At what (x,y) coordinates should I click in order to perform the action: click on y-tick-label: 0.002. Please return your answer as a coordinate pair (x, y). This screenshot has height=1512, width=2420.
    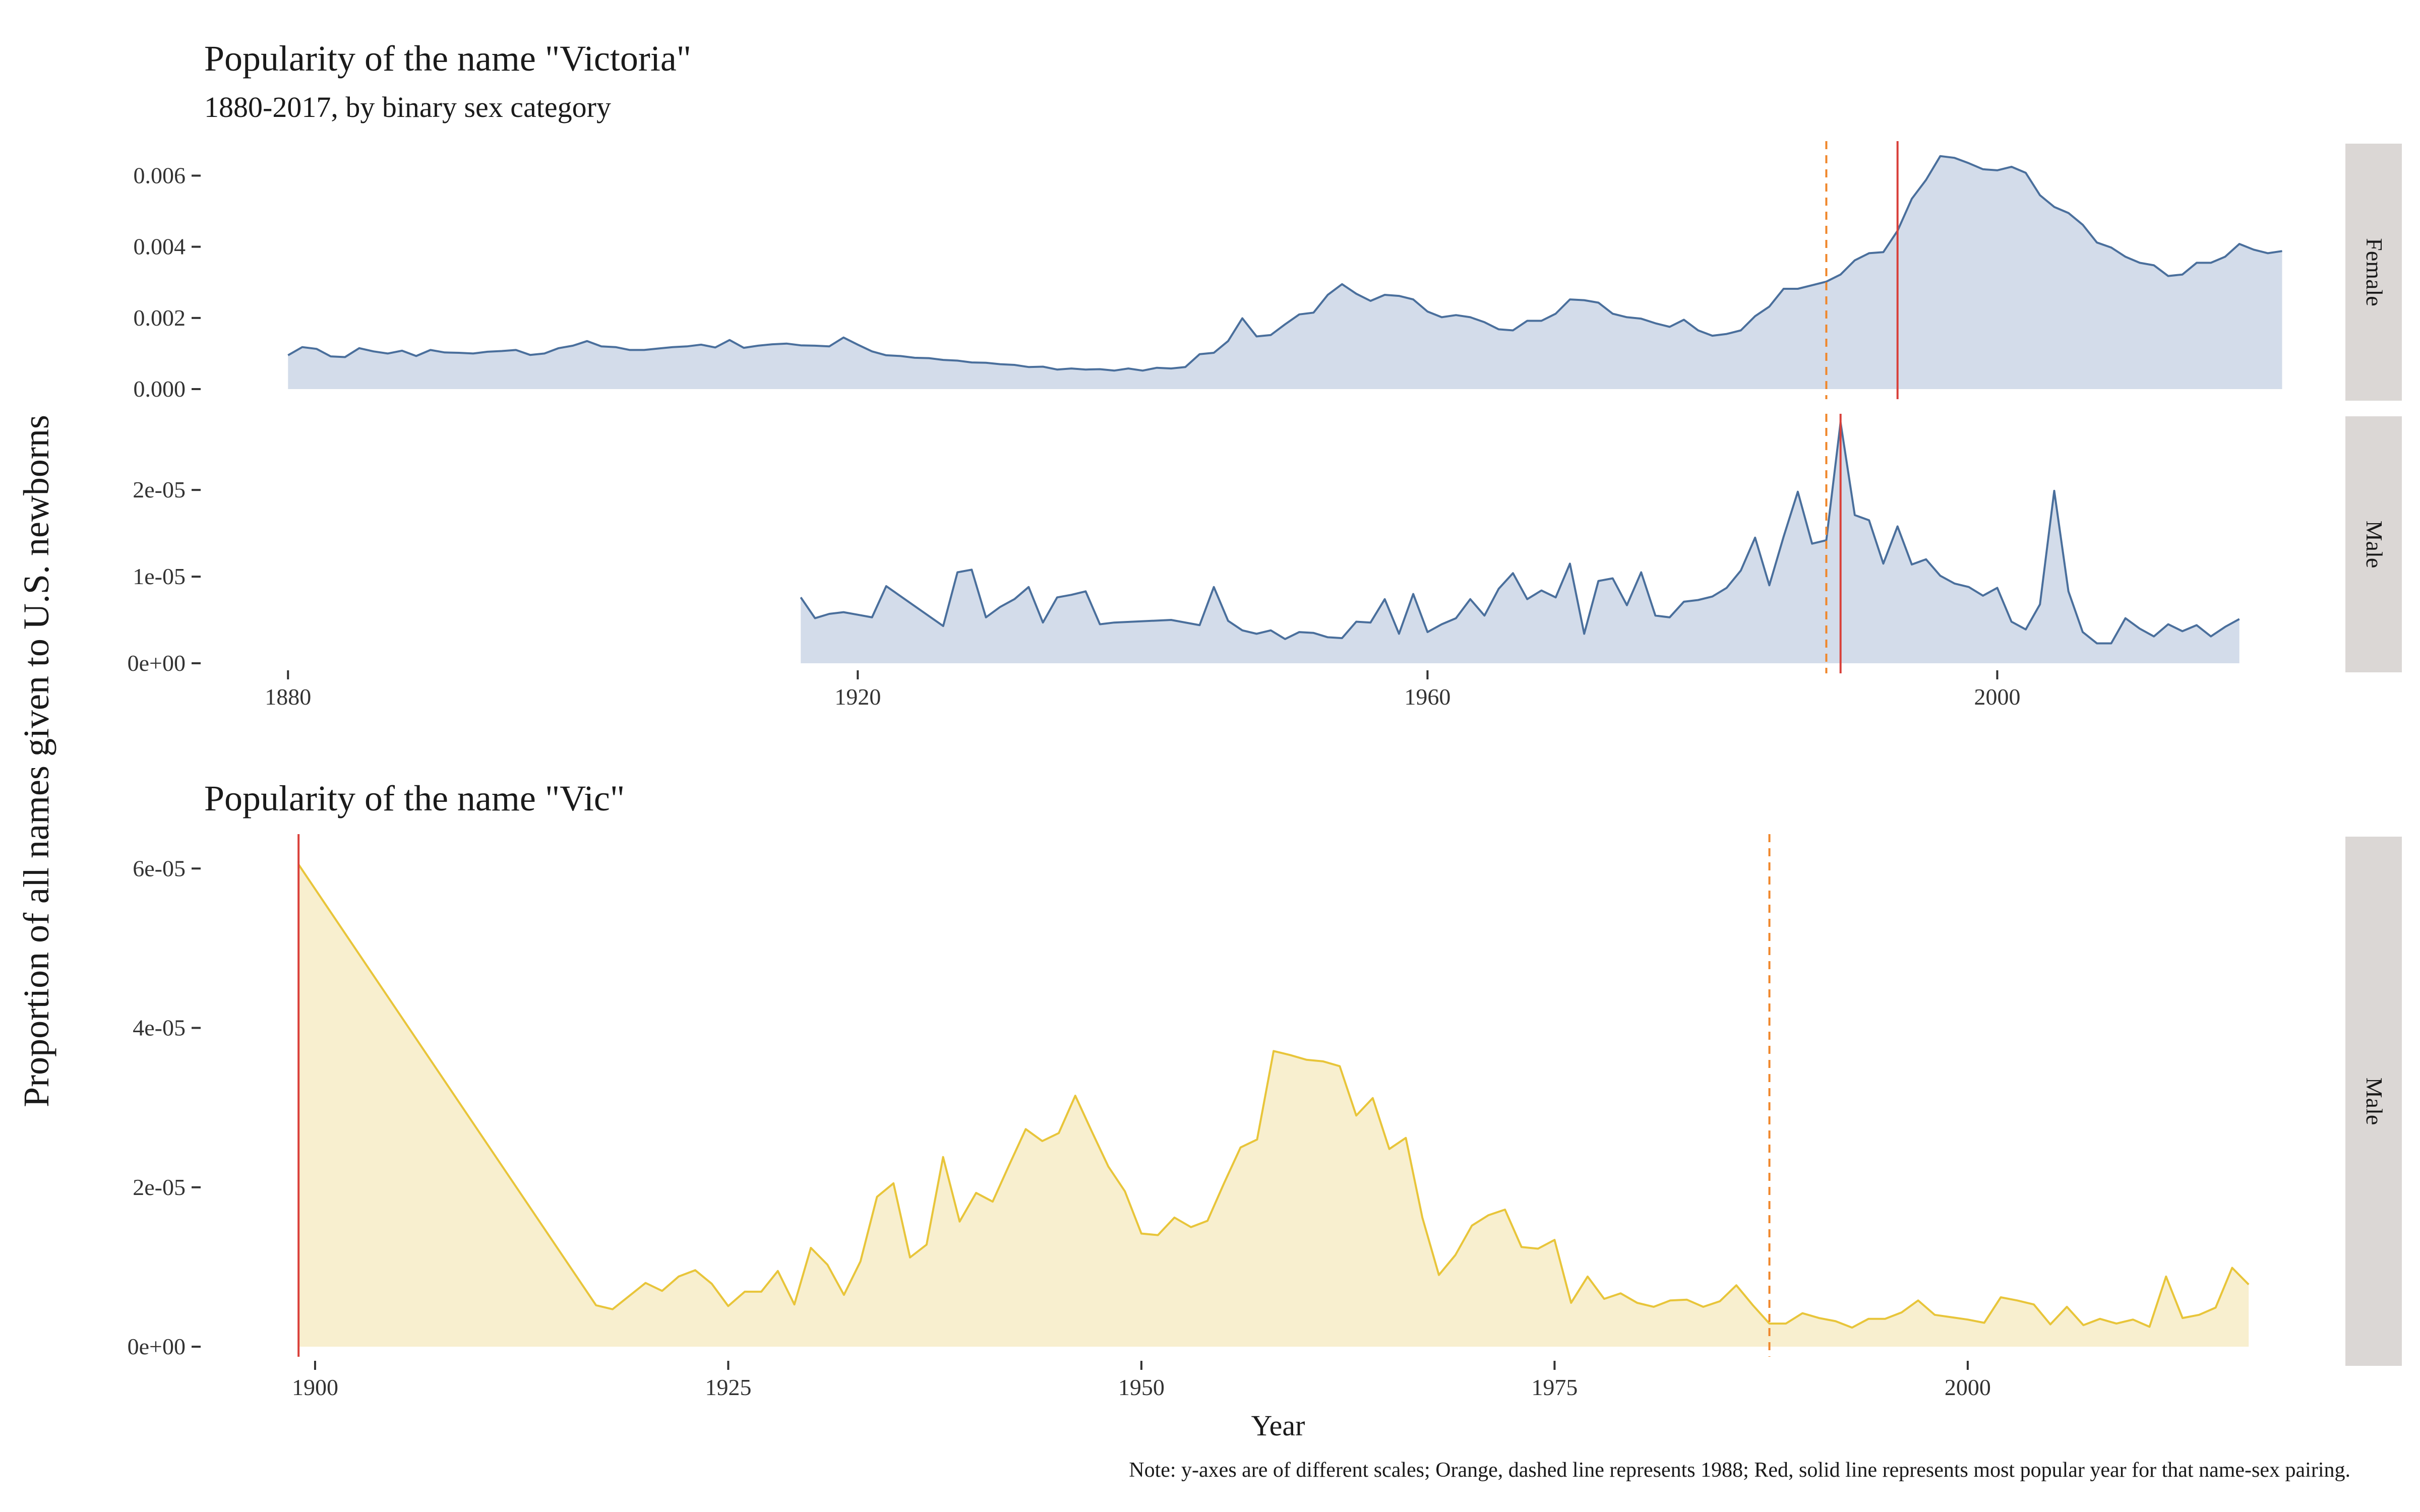
    Looking at the image, I should click on (160, 318).